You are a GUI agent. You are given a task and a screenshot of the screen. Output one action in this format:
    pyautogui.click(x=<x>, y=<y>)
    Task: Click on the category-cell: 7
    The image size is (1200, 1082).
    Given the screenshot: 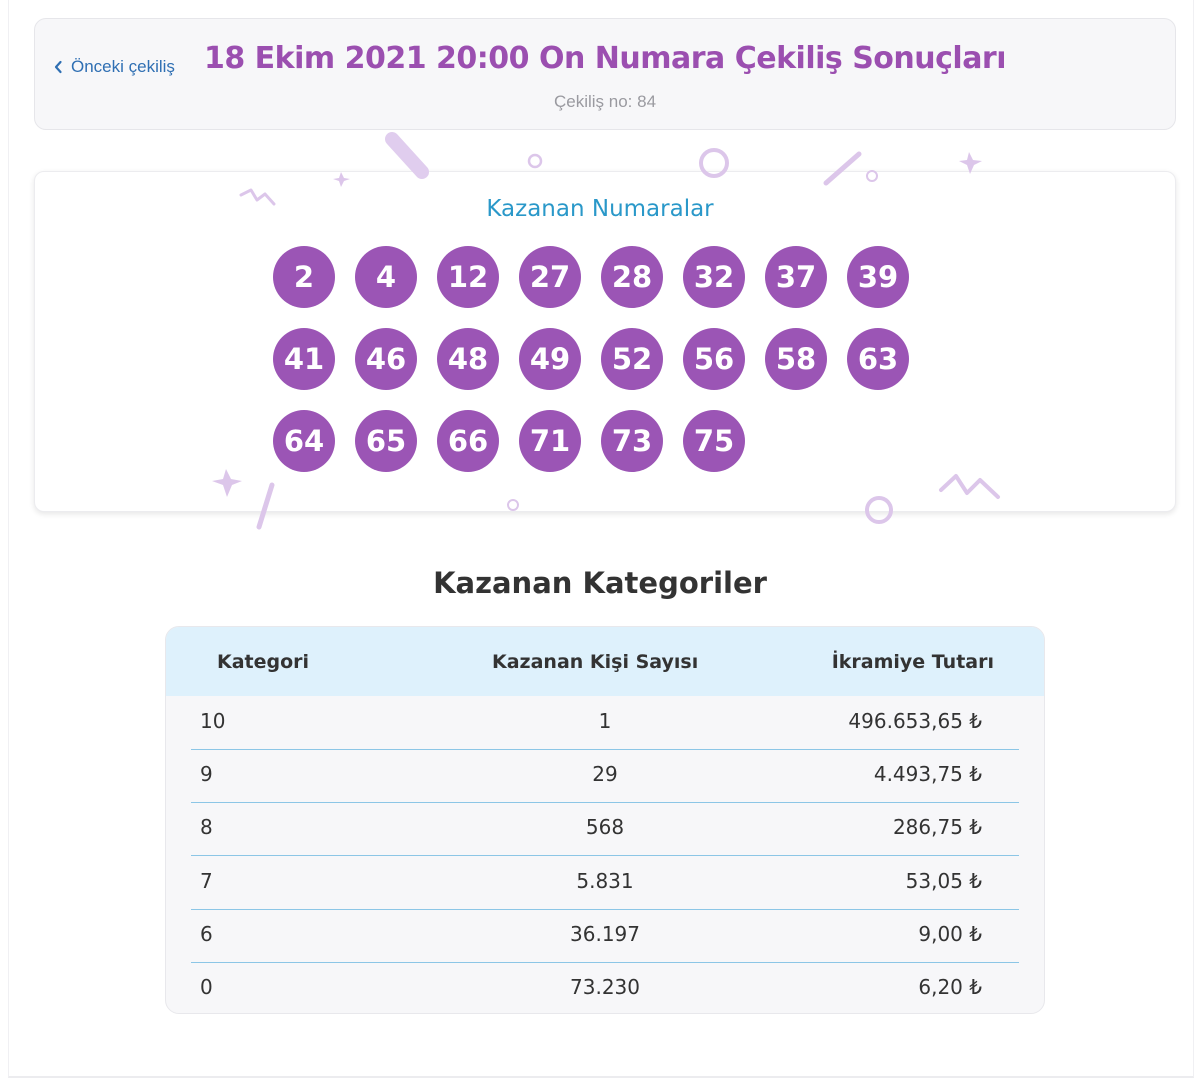 What is the action you would take?
    pyautogui.click(x=206, y=881)
    